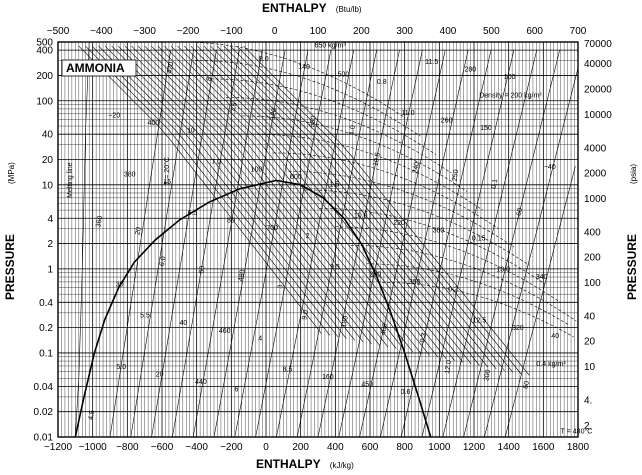  Describe the element at coordinates (632, 267) in the screenshot. I see `y-right-axis-title: PRESSURE` at that location.